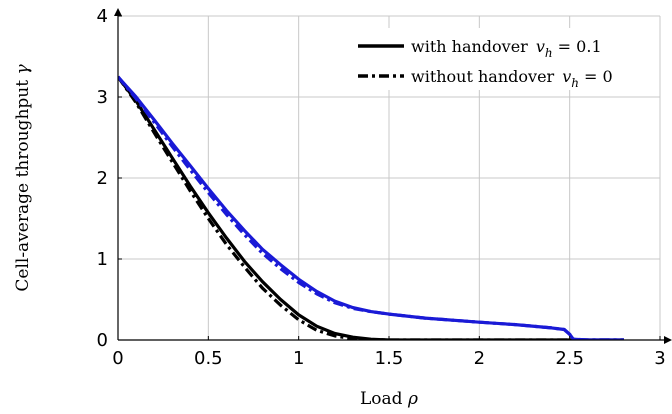 The width and height of the screenshot is (672, 414). Describe the element at coordinates (596, 76) in the screenshot. I see `legend-entry-2-rest: = 0` at that location.